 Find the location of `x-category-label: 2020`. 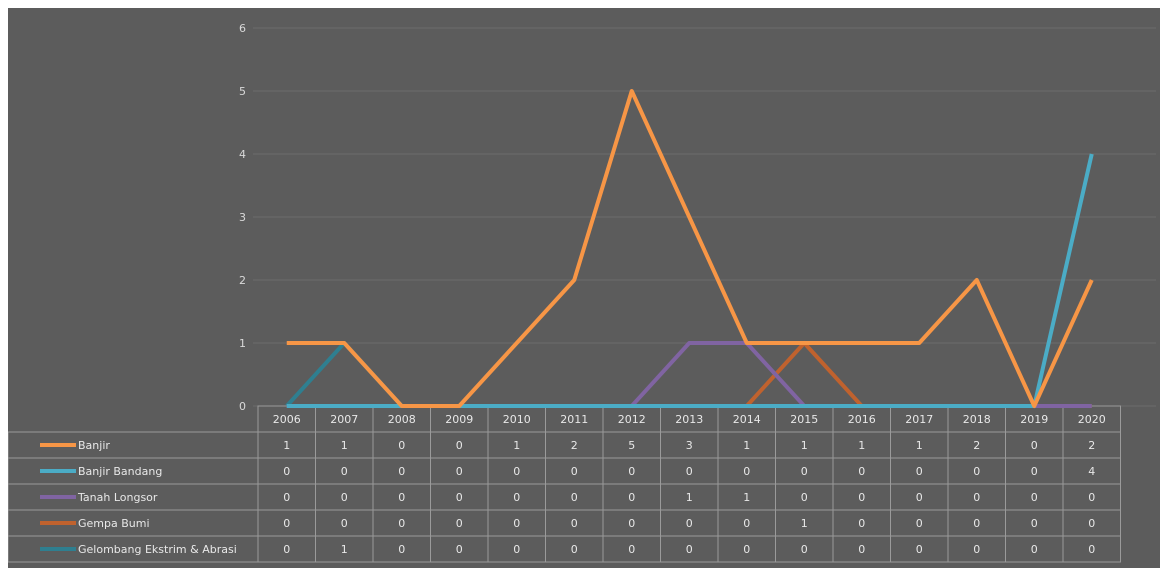

x-category-label: 2020 is located at coordinates (1092, 419).